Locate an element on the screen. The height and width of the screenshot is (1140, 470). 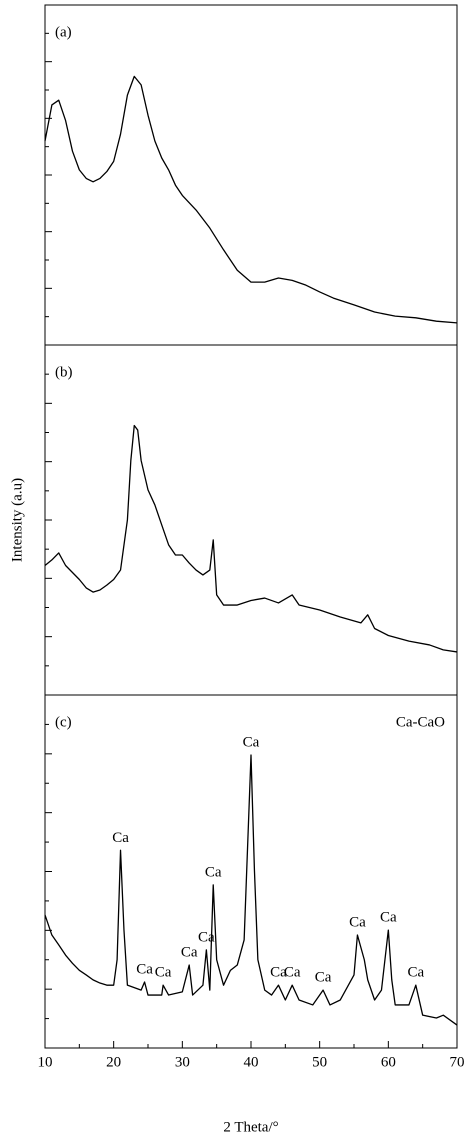
panel-label: (b) is located at coordinates (64, 372).